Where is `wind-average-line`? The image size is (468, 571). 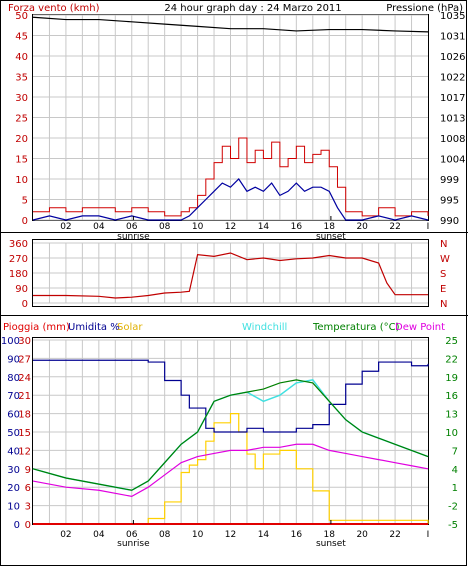
wind-average-line is located at coordinates (230, 199).